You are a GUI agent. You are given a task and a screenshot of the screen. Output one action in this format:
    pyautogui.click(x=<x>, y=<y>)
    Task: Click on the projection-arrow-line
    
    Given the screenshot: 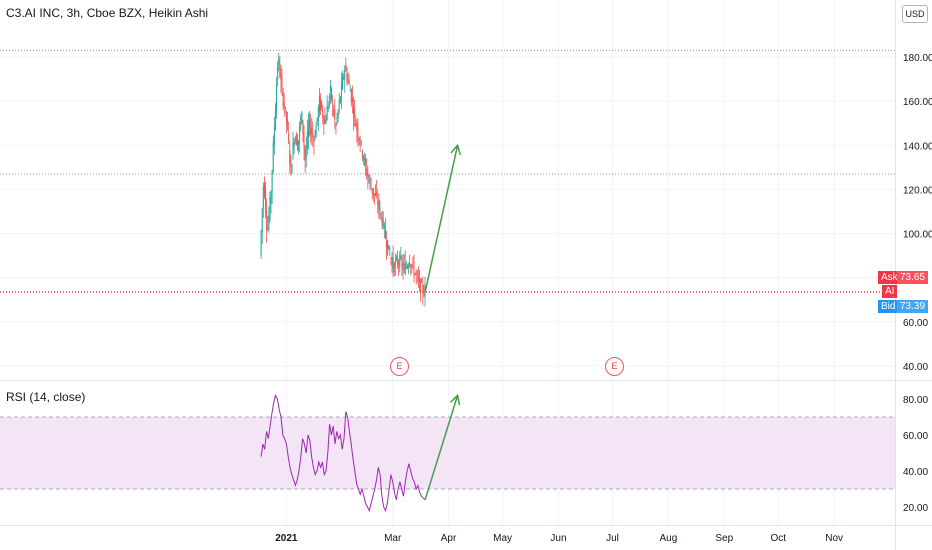 What is the action you would take?
    pyautogui.click(x=441, y=218)
    